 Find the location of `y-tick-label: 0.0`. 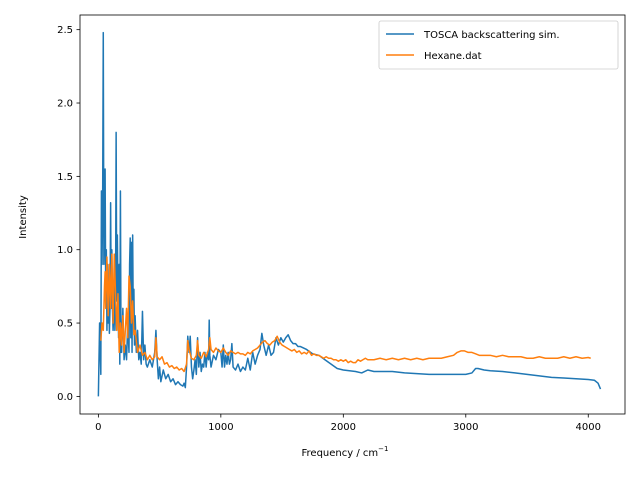

y-tick-label: 0.0 is located at coordinates (65, 397).